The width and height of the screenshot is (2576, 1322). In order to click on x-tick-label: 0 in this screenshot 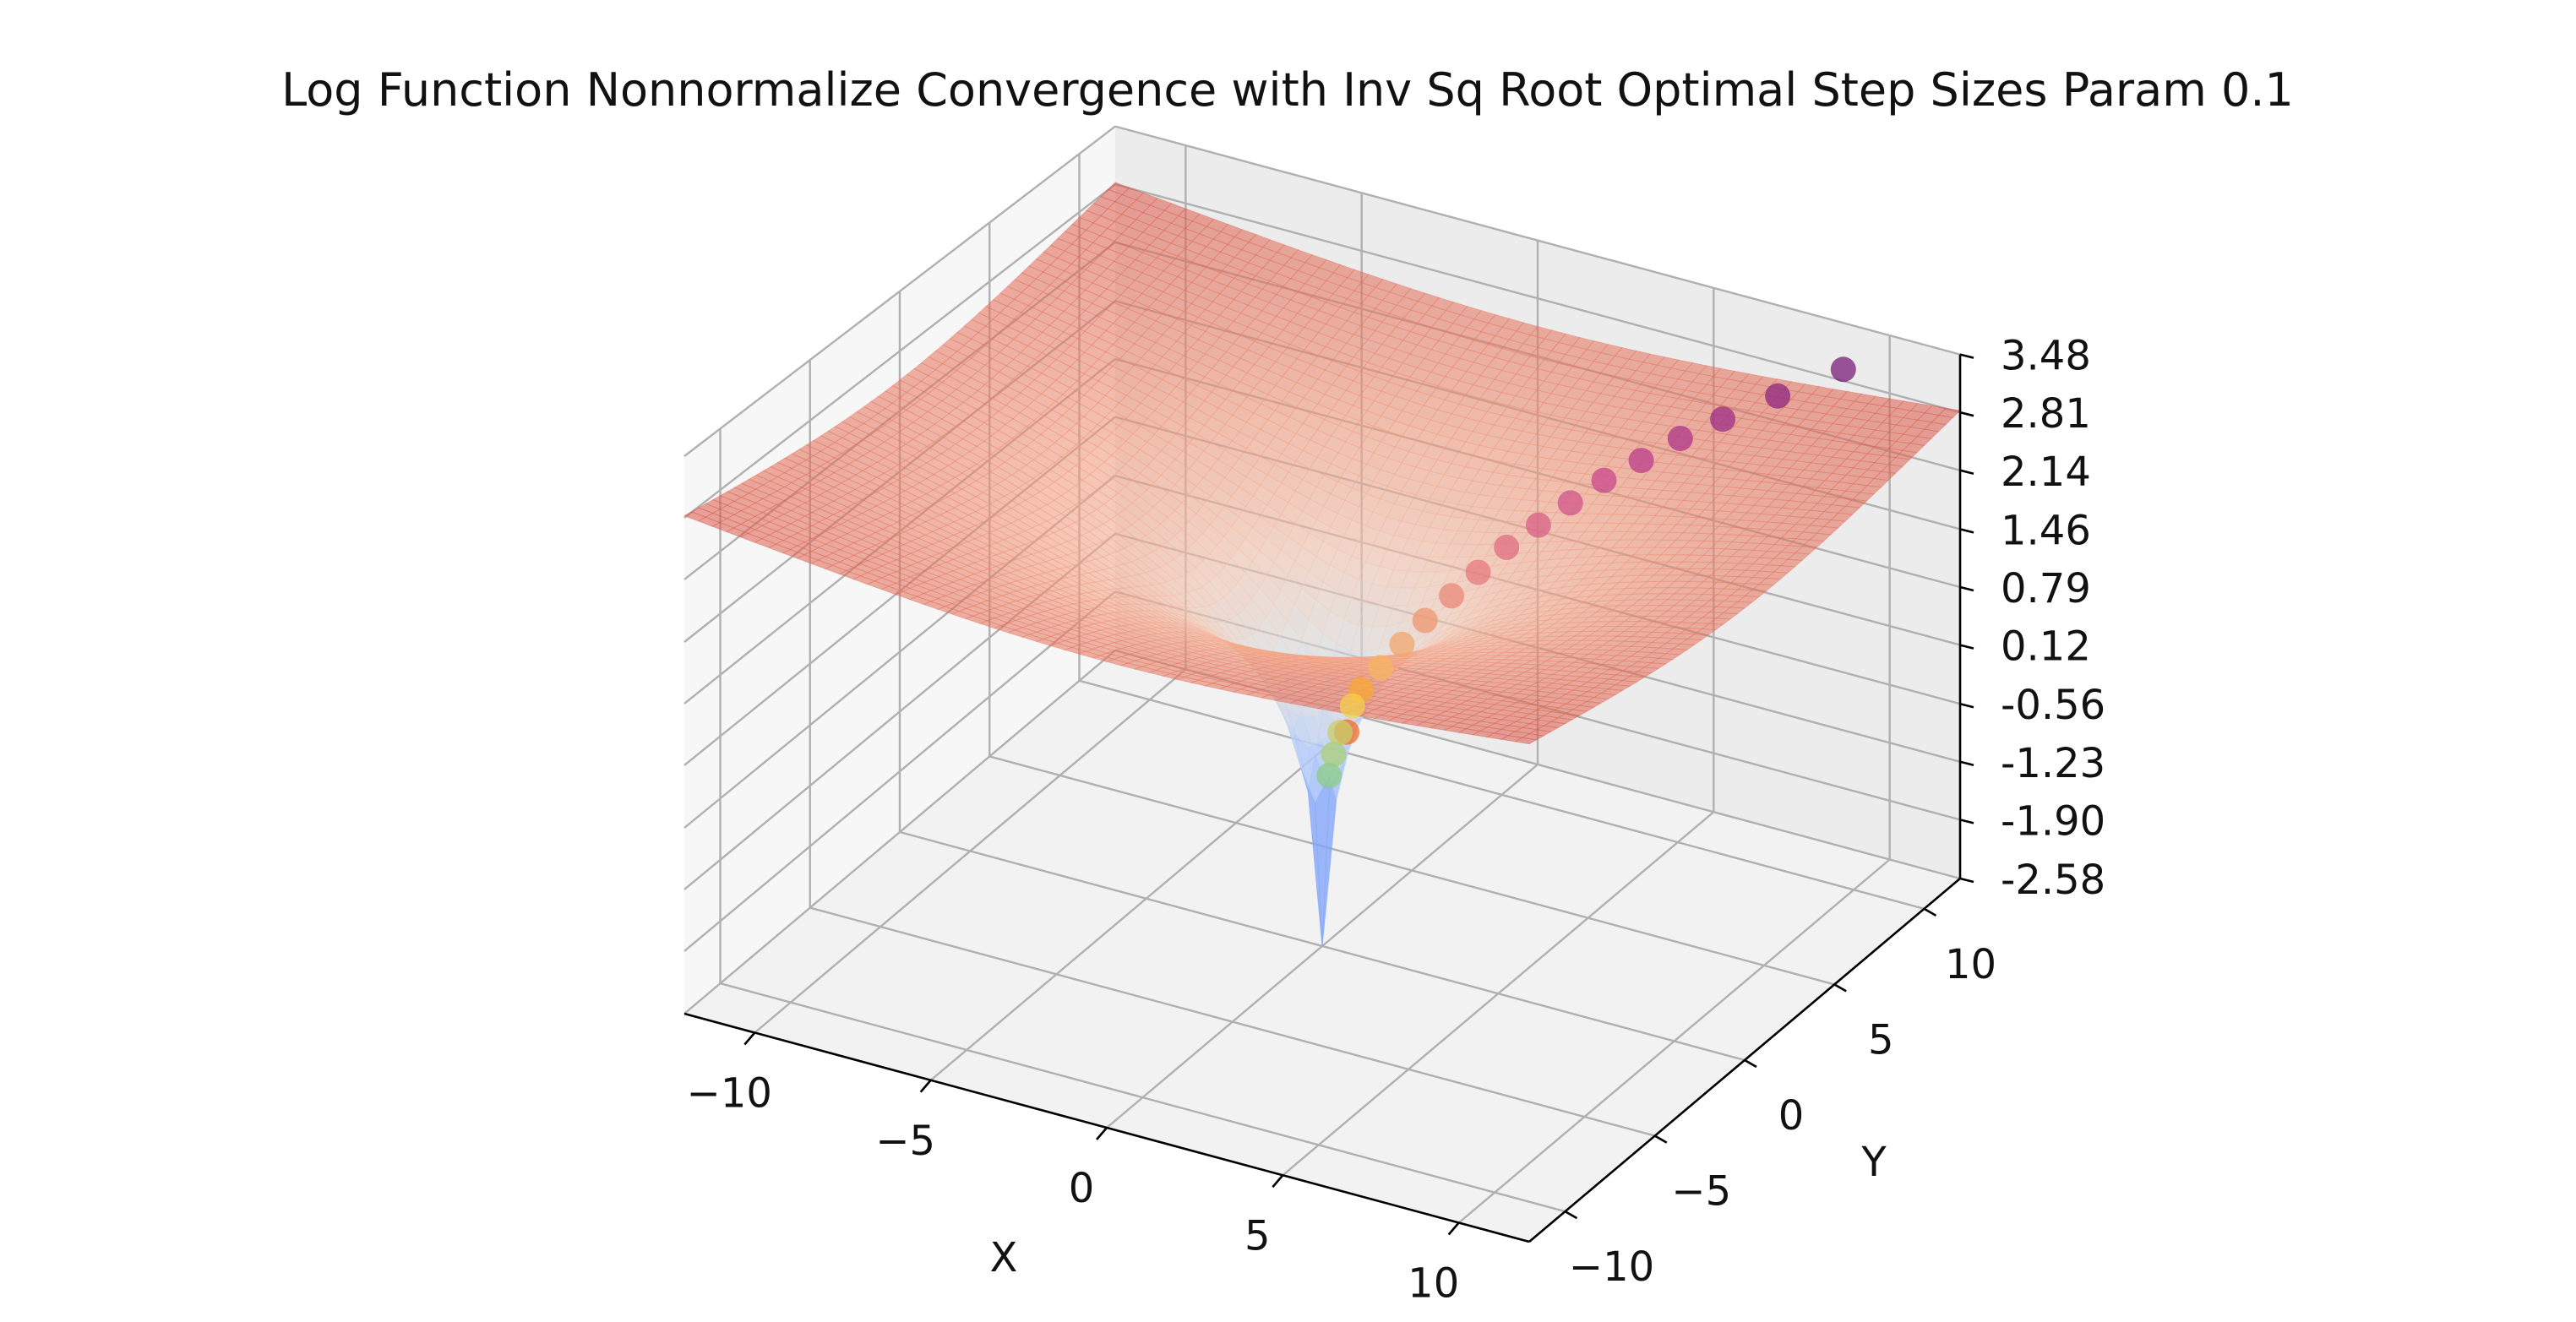, I will do `click(1082, 1188)`.